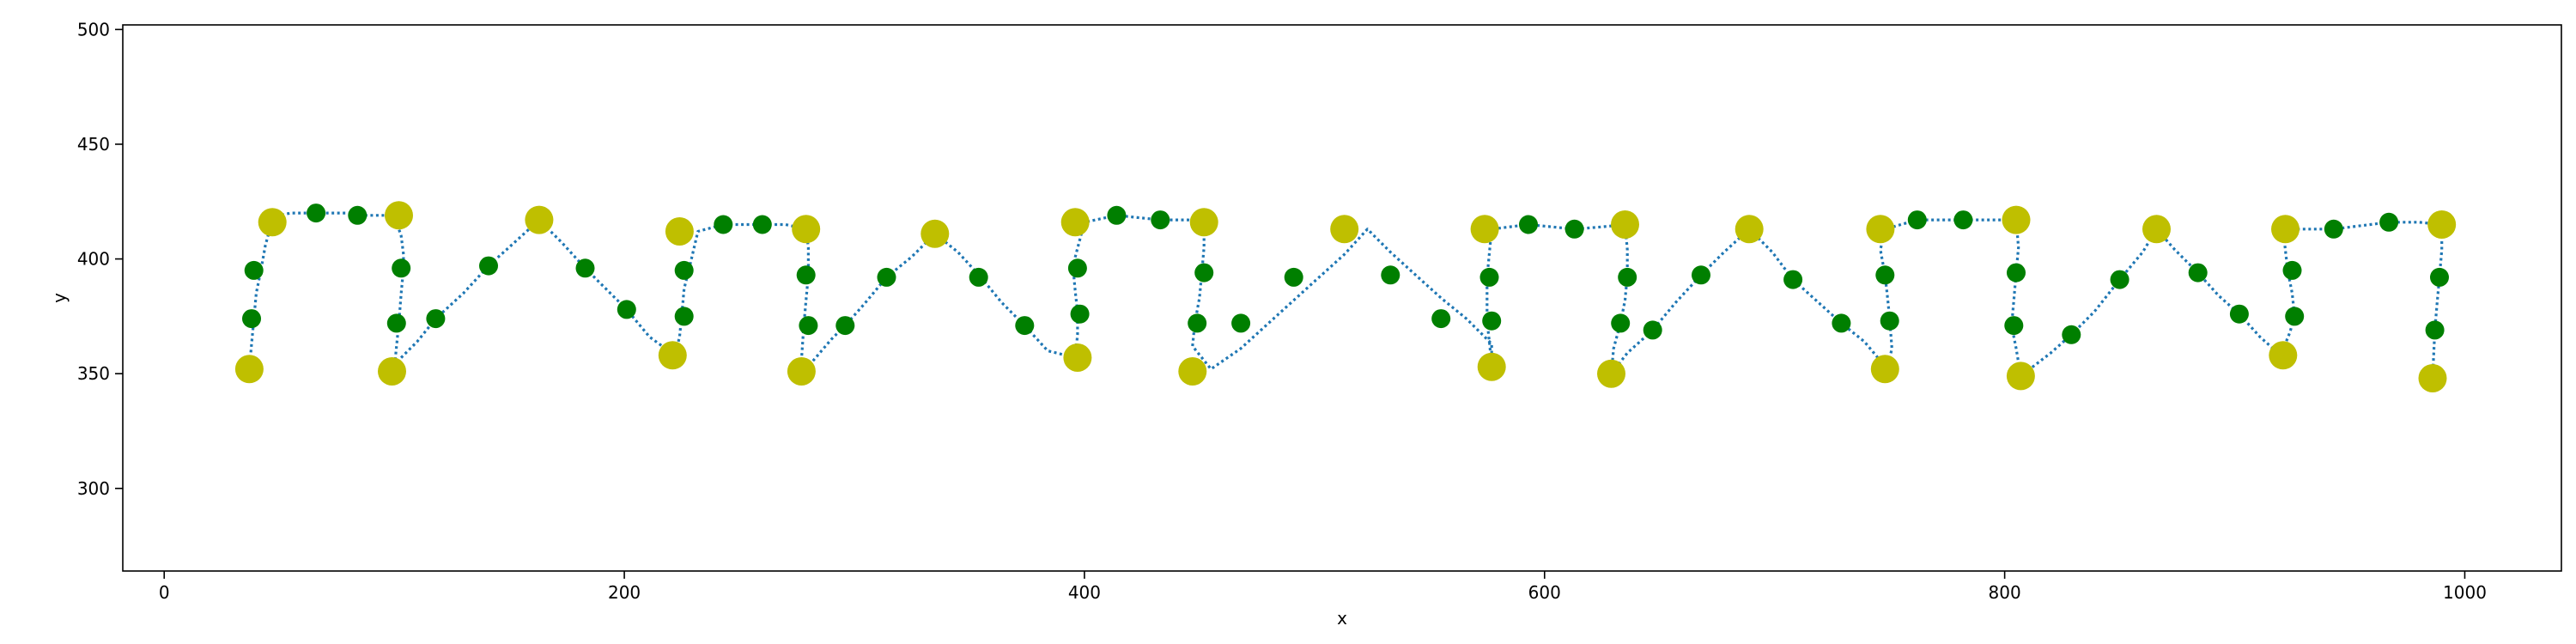 The height and width of the screenshot is (644, 2576). What do you see at coordinates (93, 259) in the screenshot?
I see `y-tick-label: 400` at bounding box center [93, 259].